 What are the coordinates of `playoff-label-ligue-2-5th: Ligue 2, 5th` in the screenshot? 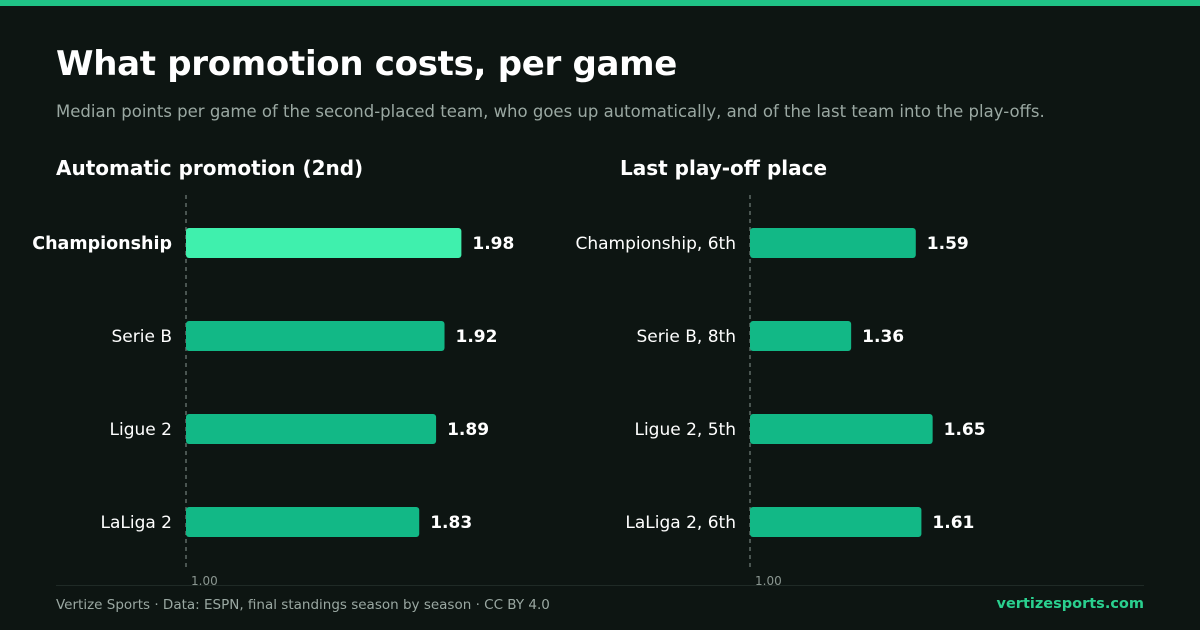 It's located at (685, 430).